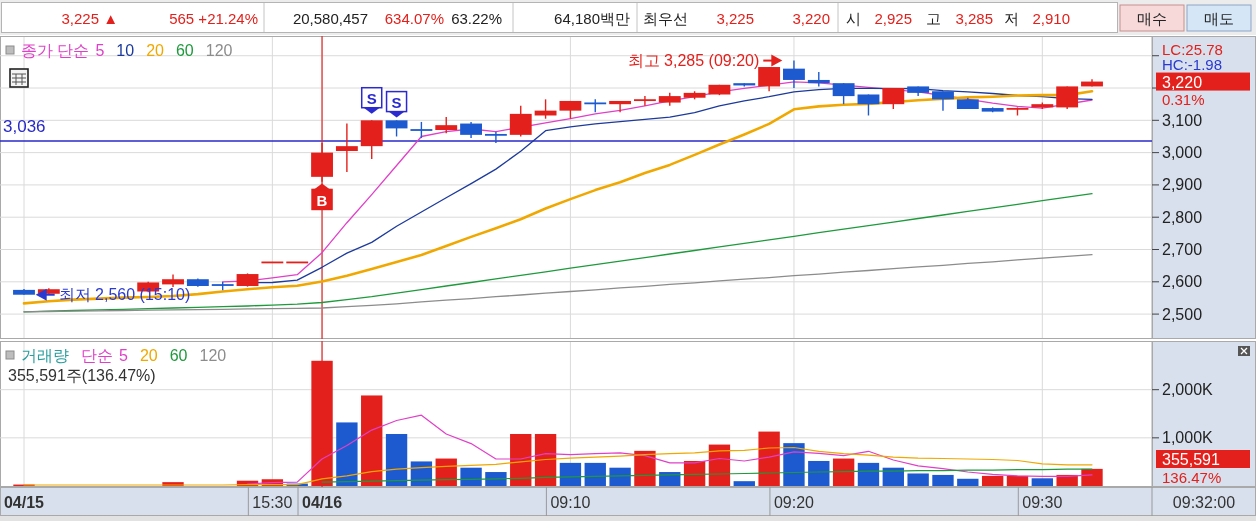  What do you see at coordinates (693, 61) in the screenshot?
I see `annotation: 최고 3,285 (09:20)` at bounding box center [693, 61].